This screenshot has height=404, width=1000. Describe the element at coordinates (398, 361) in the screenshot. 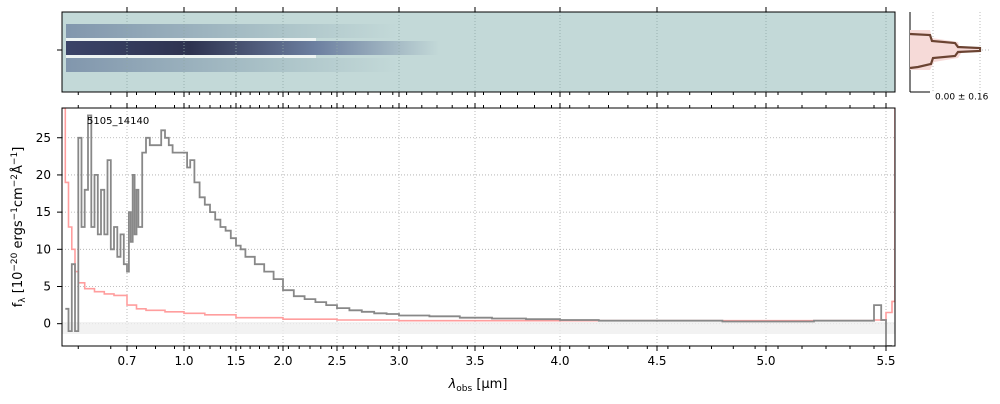

I see `x-tick-label: 3.0` at that location.